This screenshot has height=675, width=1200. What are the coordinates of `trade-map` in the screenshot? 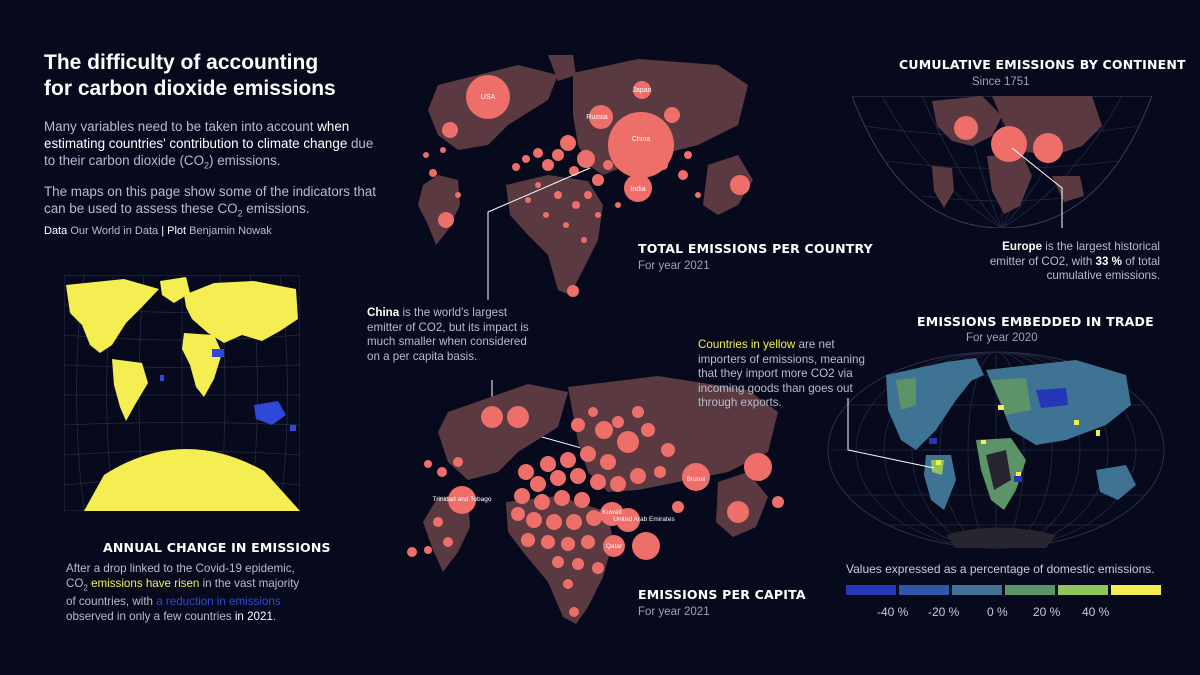 It's located at (996, 450).